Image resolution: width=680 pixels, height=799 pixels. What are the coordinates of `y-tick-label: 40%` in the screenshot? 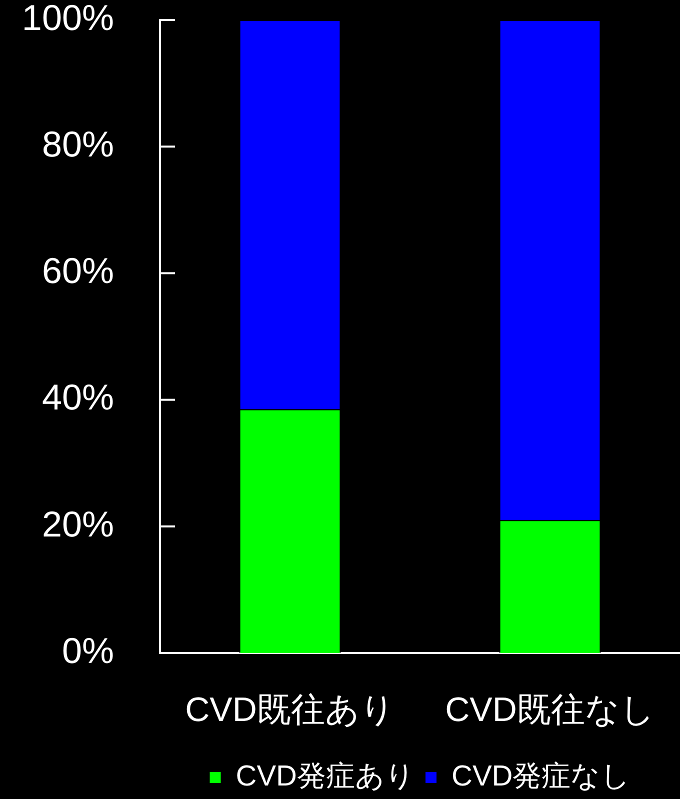 It's located at (78, 397).